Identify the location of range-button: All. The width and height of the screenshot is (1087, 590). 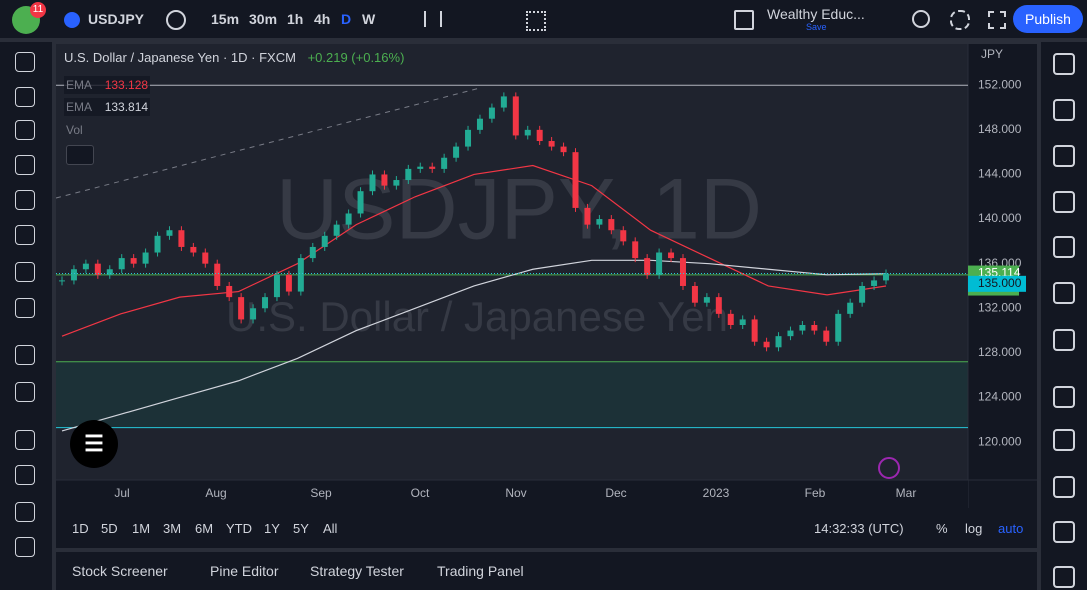
(330, 528).